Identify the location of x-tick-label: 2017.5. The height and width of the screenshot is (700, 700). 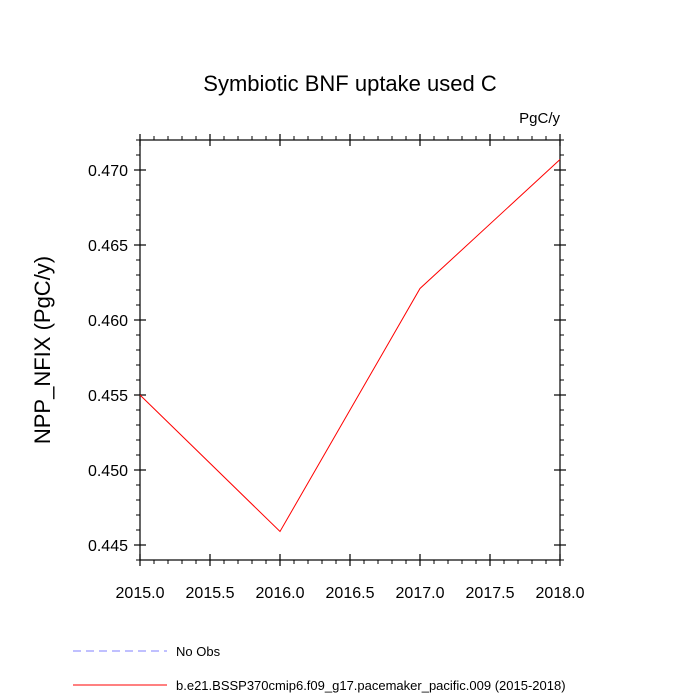
(490, 593).